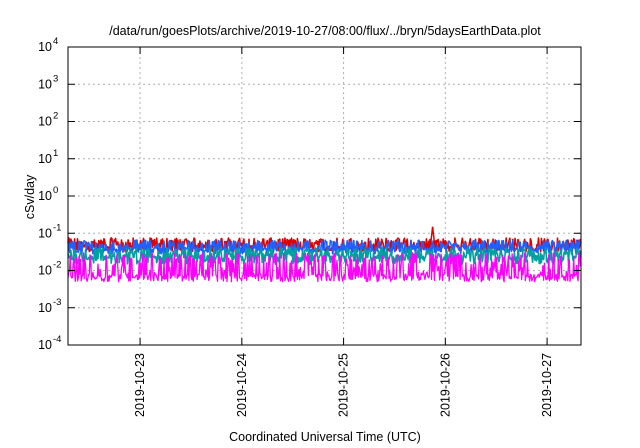 This screenshot has width=640, height=448. What do you see at coordinates (55, 41) in the screenshot?
I see `y-tick-label-exp: 4` at bounding box center [55, 41].